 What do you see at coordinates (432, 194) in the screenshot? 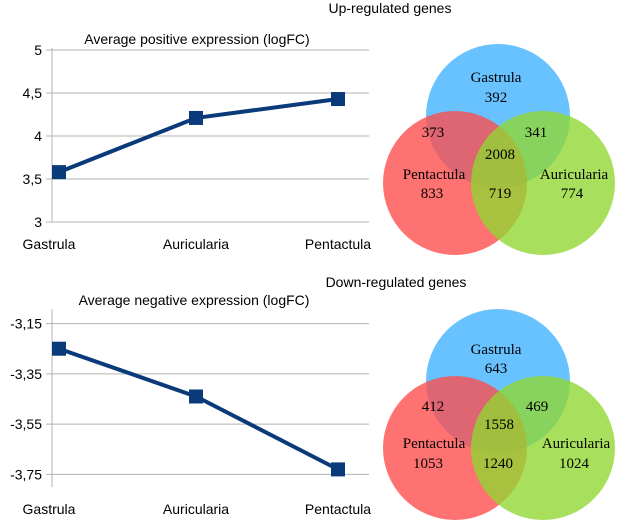
I see `venn-count-pentactula-only: 833` at bounding box center [432, 194].